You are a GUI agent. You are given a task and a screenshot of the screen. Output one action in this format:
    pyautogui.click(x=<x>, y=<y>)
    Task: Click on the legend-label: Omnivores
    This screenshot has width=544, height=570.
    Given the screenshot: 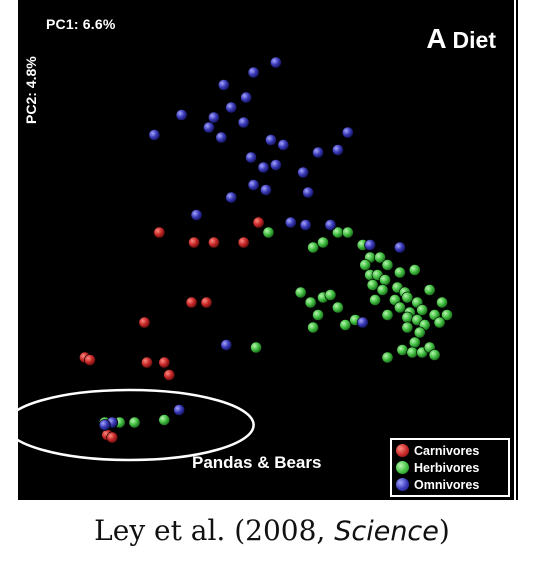 What is the action you would take?
    pyautogui.click(x=447, y=484)
    